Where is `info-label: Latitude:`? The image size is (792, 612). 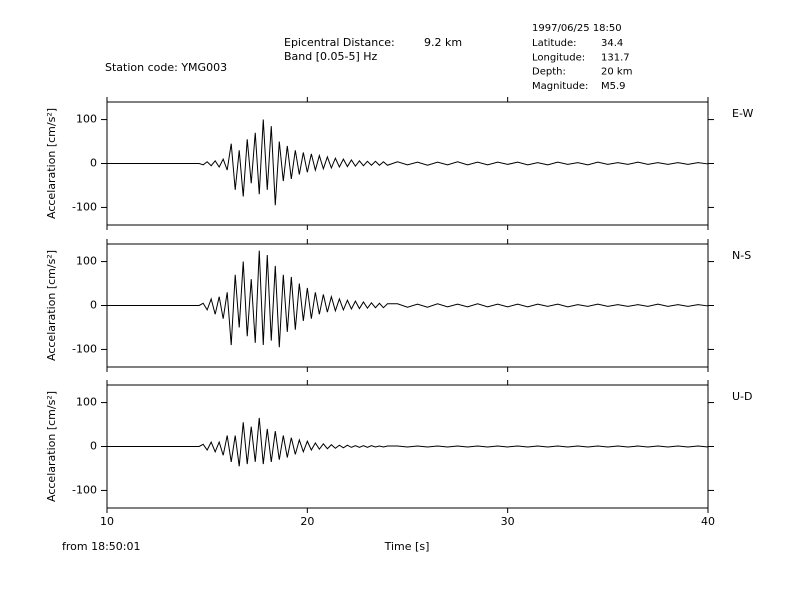 info-label: Latitude: is located at coordinates (554, 43).